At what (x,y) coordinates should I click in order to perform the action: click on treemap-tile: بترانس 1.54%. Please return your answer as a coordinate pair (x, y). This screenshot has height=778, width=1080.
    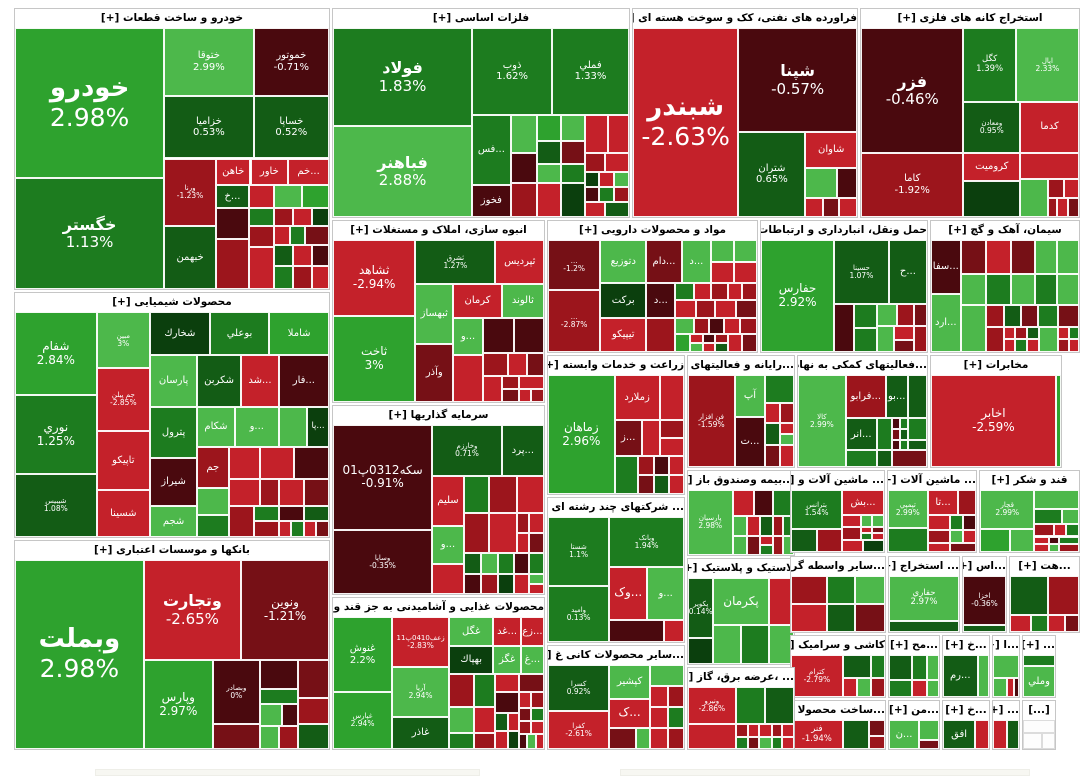
    Looking at the image, I should click on (817, 510).